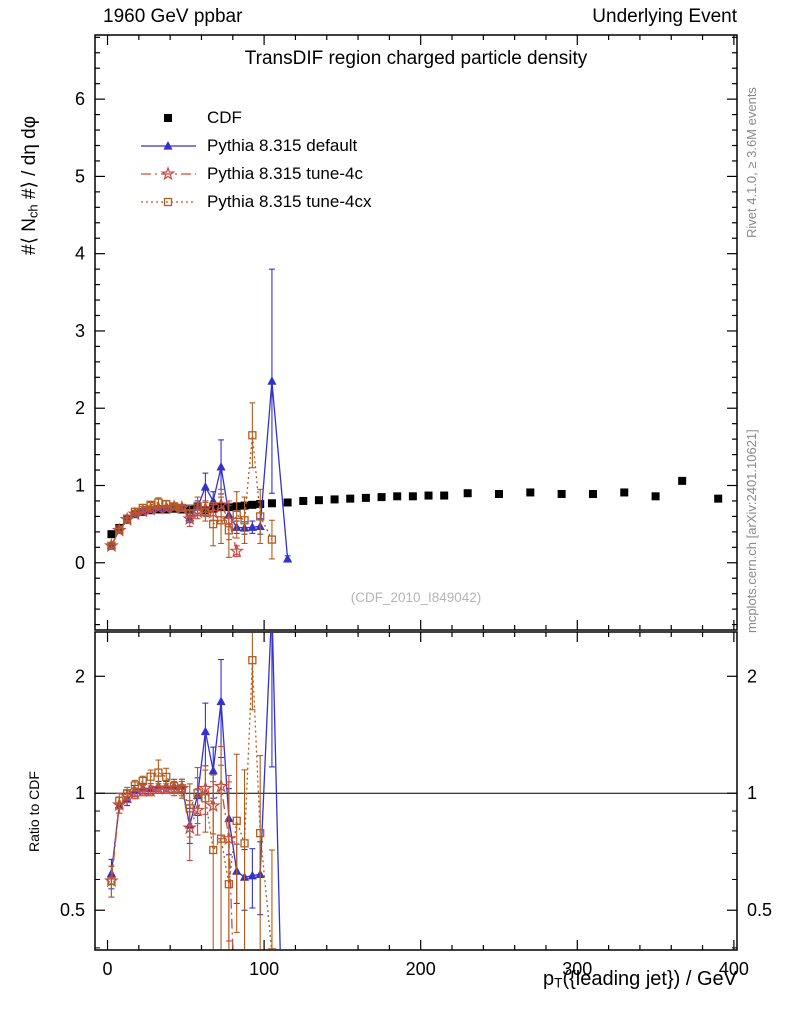  Describe the element at coordinates (416, 597) in the screenshot. I see `analysis-id-watermark: (CDF_2010_I849042)` at that location.